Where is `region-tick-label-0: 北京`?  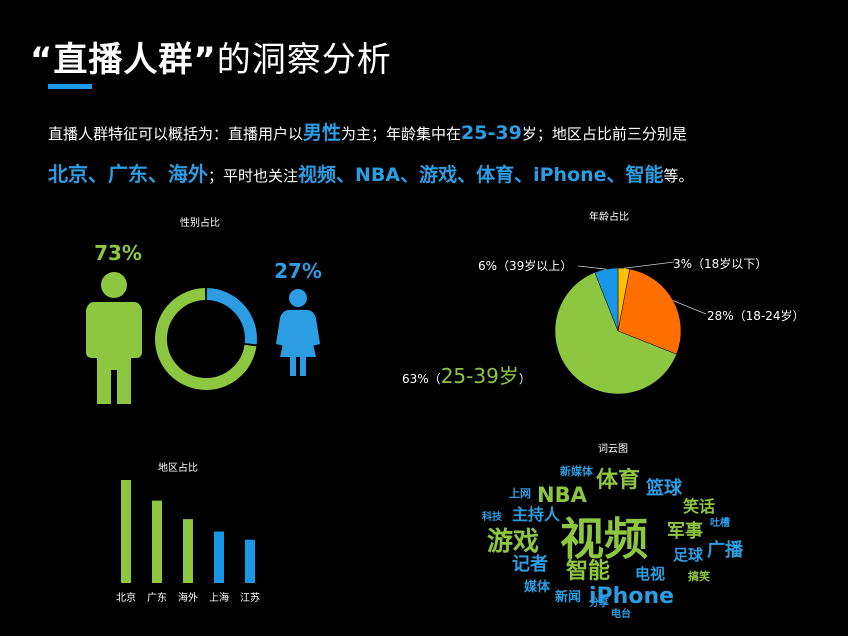
region-tick-label-0: 北京 is located at coordinates (126, 597).